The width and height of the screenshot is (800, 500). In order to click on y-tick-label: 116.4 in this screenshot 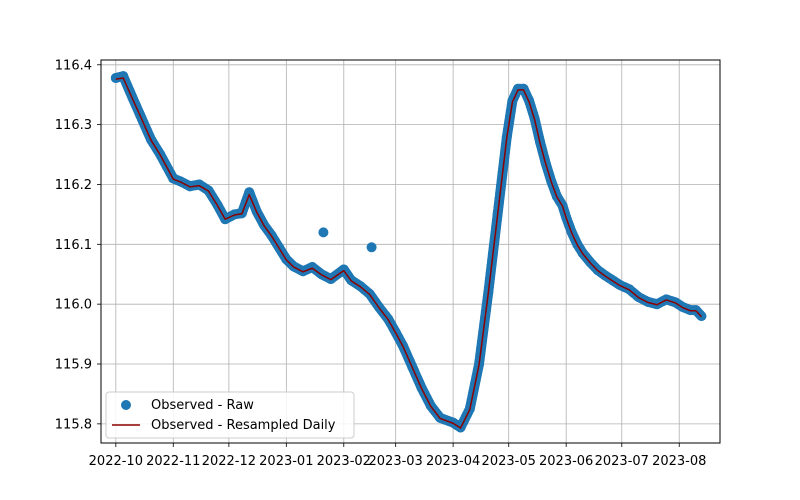, I will do `click(73, 65)`.